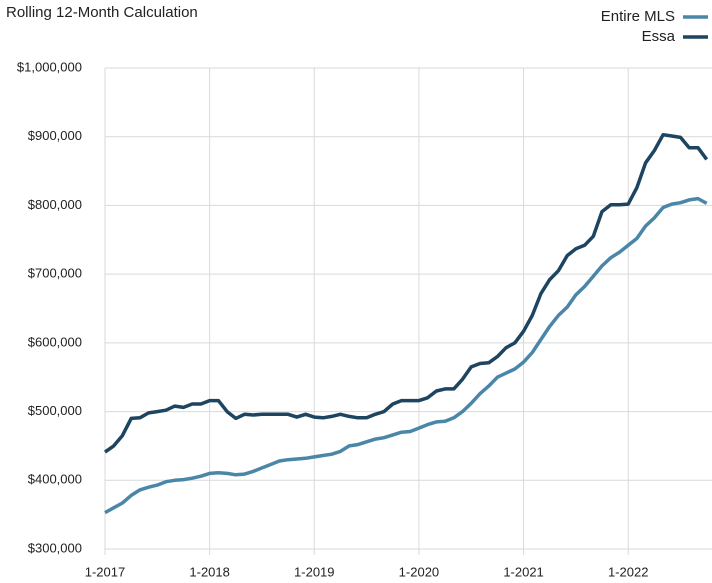 Image resolution: width=712 pixels, height=583 pixels. Describe the element at coordinates (55, 341) in the screenshot. I see `y-tick-label: $600,000` at that location.